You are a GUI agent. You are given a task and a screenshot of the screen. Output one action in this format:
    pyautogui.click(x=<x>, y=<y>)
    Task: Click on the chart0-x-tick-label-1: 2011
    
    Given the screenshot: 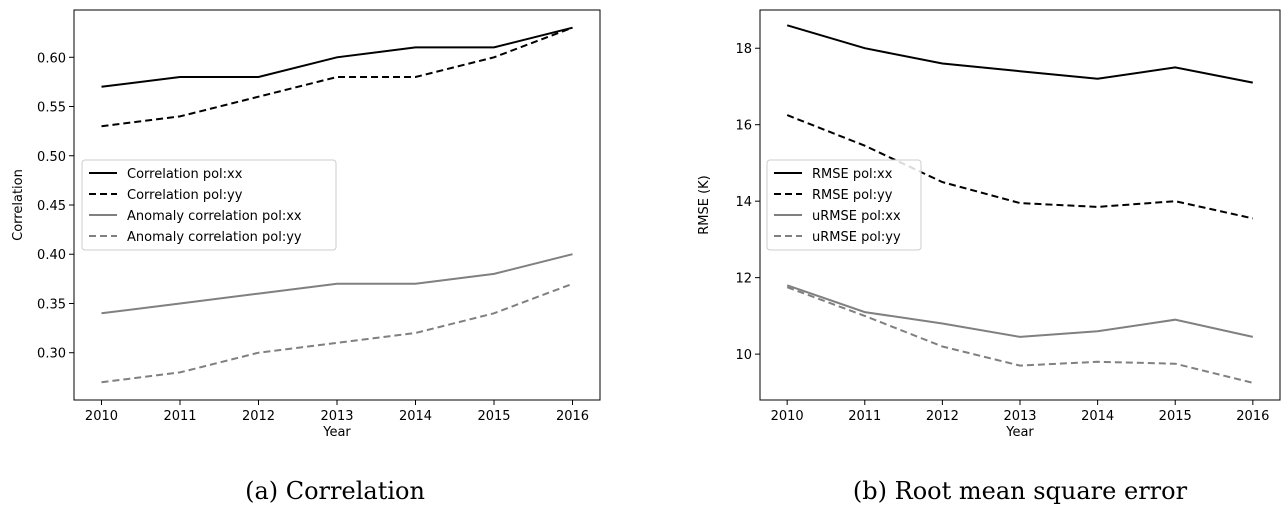 What is the action you would take?
    pyautogui.click(x=179, y=416)
    